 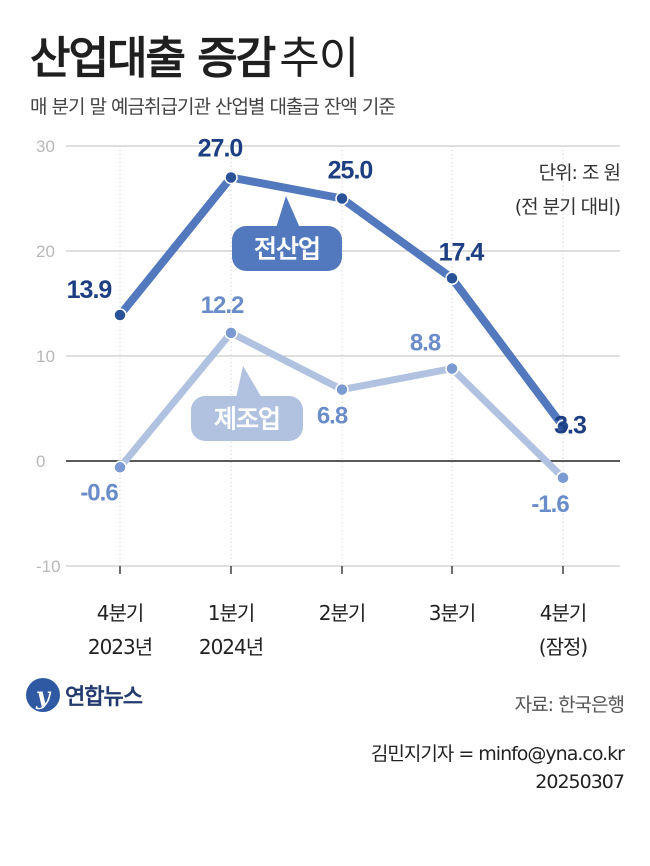 I want to click on title-light: 추이, so click(x=319, y=58).